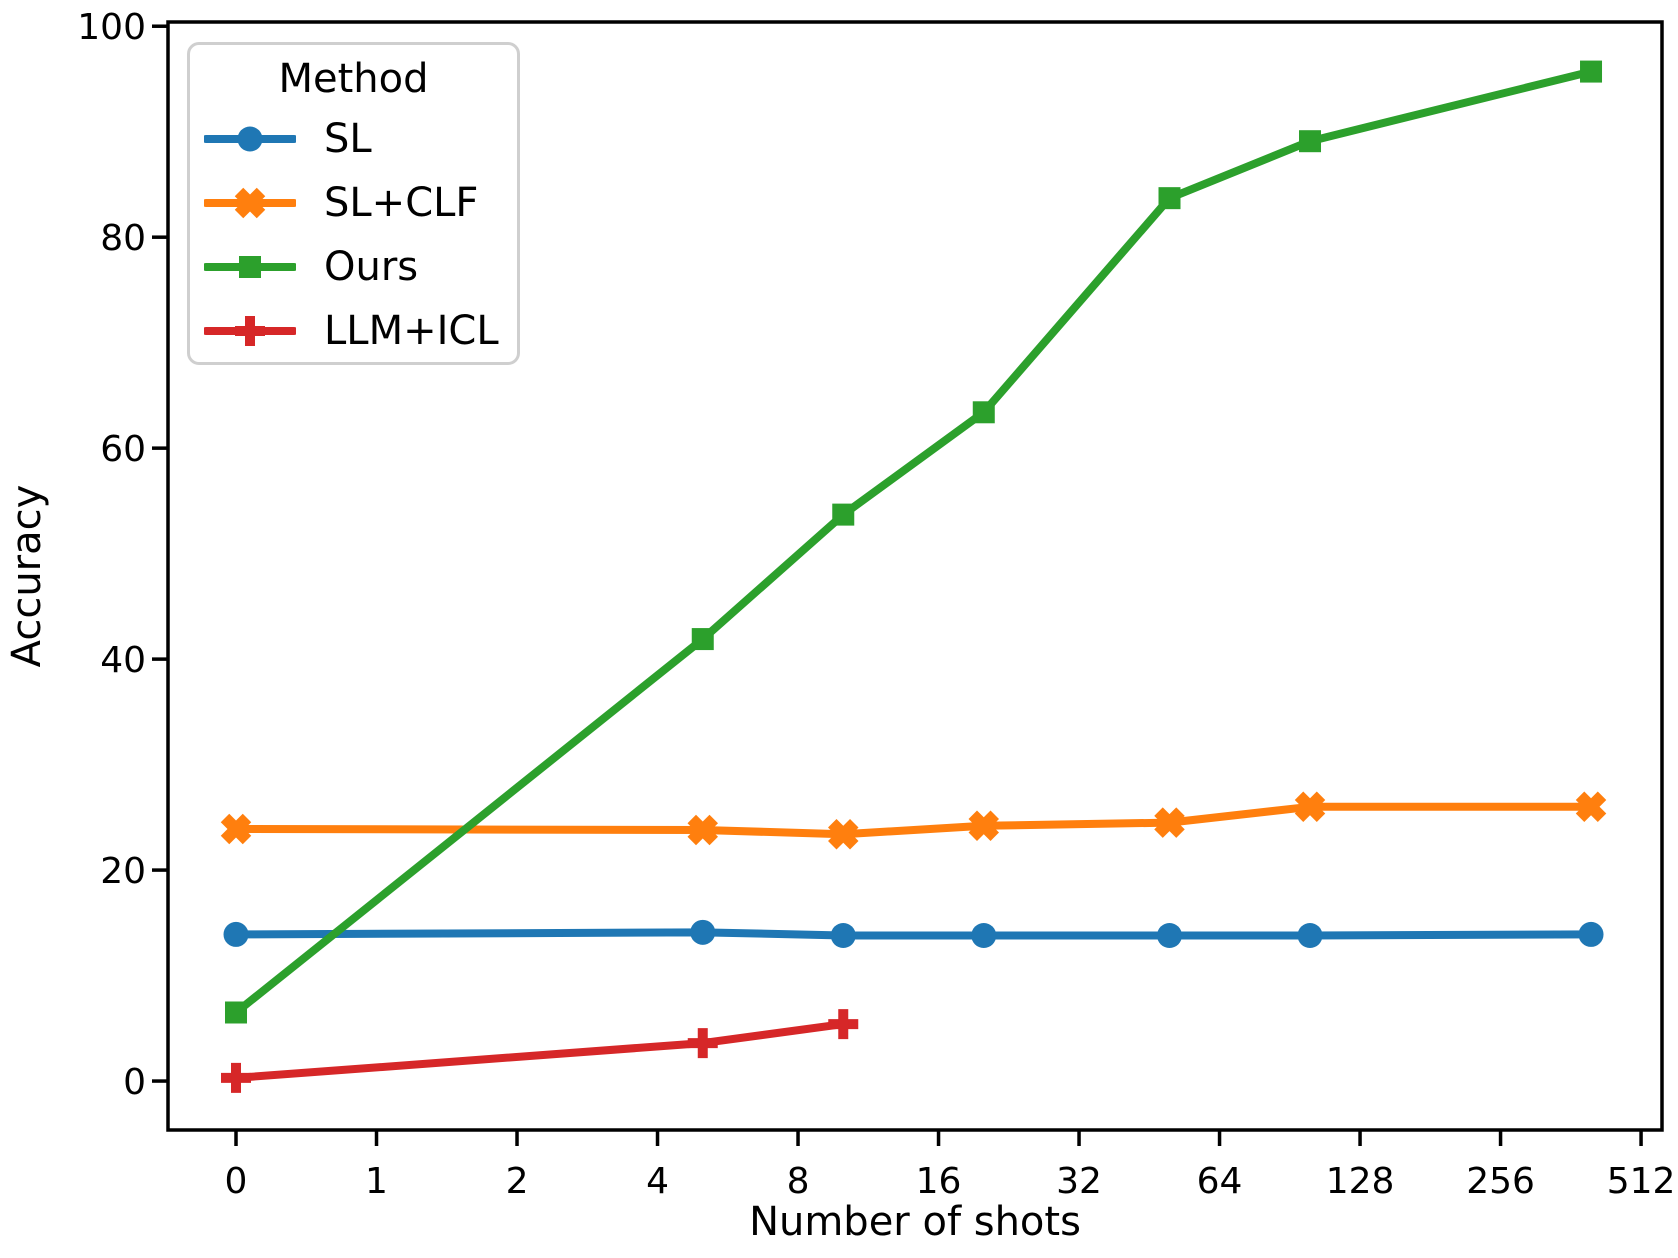 Image resolution: width=1678 pixels, height=1258 pixels. I want to click on y-tick-label: 100, so click(111, 27).